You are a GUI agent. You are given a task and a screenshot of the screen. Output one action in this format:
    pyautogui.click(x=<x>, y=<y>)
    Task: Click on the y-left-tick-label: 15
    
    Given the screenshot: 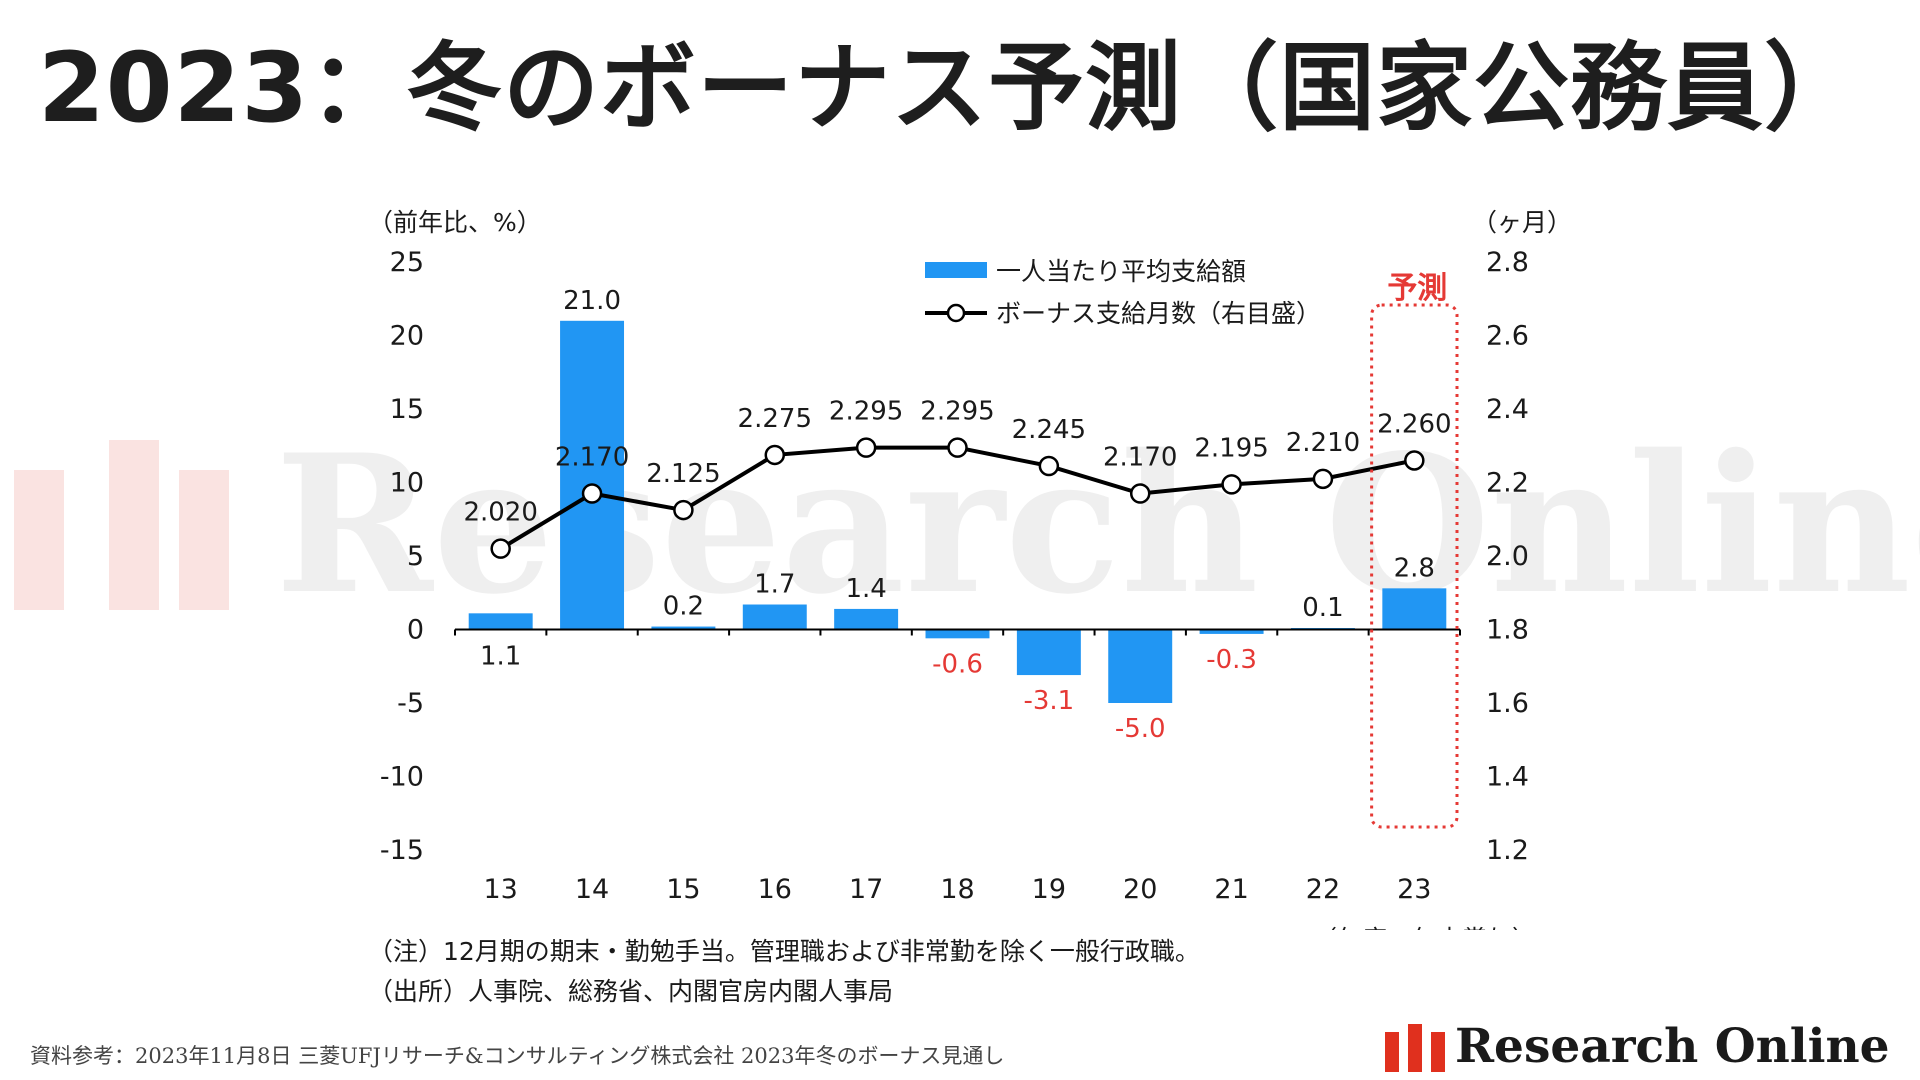 What is the action you would take?
    pyautogui.click(x=407, y=409)
    